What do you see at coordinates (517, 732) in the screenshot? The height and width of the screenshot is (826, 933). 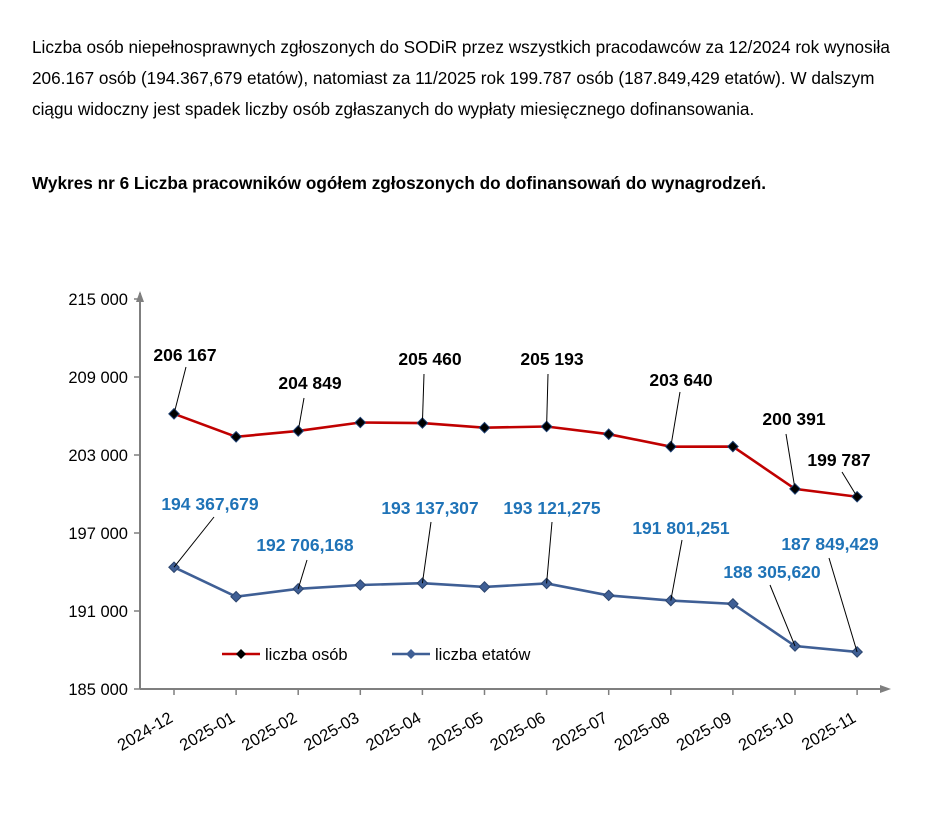 I see `x-tick-label: 2025-06` at bounding box center [517, 732].